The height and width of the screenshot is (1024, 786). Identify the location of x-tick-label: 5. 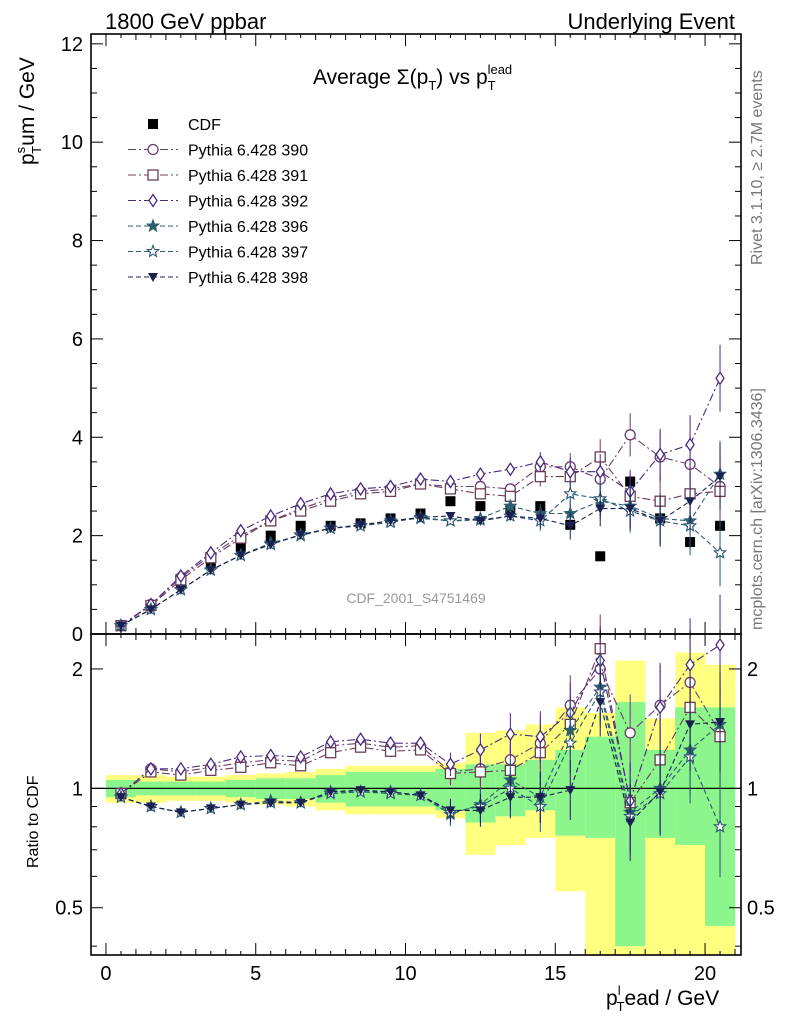
(255, 974).